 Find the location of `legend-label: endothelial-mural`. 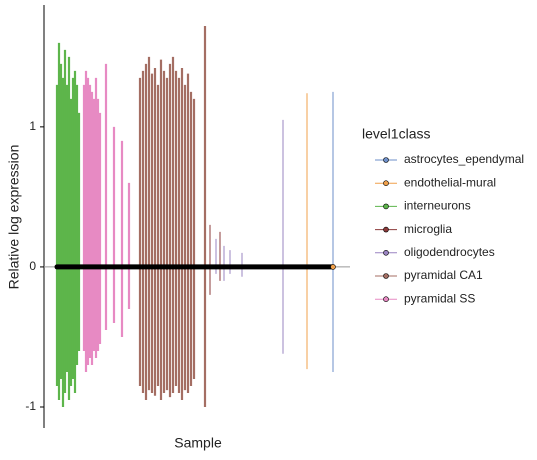

legend-label: endothelial-mural is located at coordinates (450, 182).